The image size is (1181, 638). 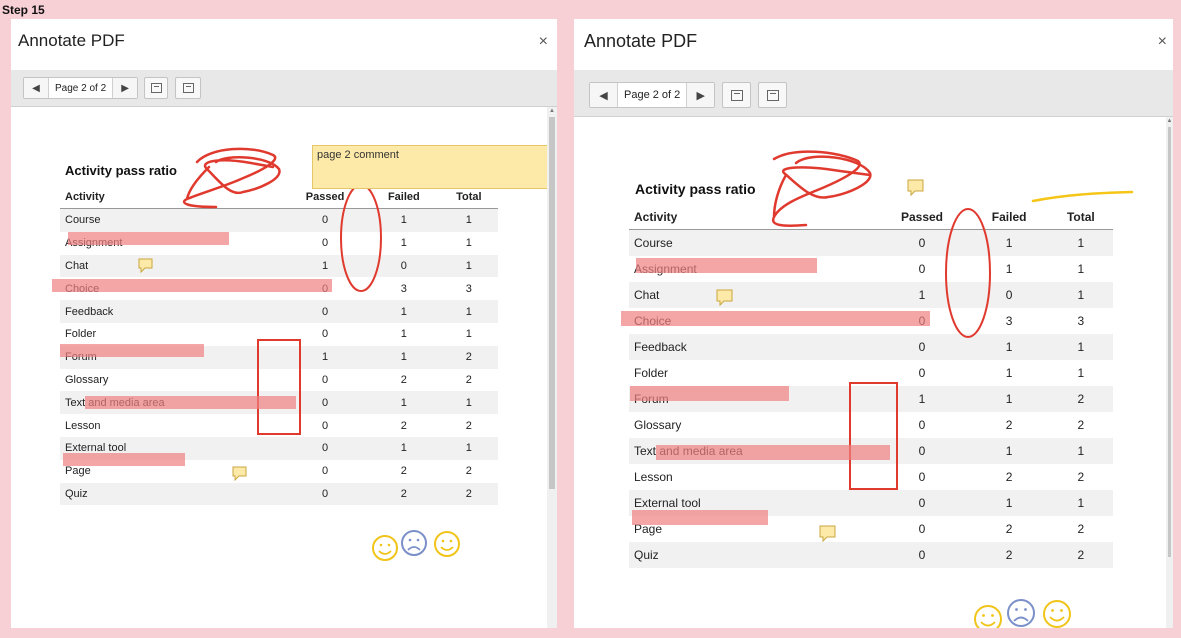 What do you see at coordinates (171, 311) in the screenshot?
I see `table-cell: Feedback` at bounding box center [171, 311].